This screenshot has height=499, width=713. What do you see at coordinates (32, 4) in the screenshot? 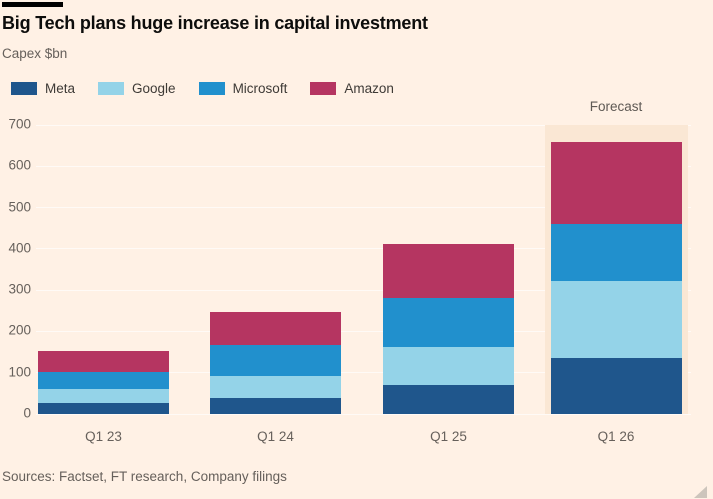
I see `ft-top-bar` at bounding box center [32, 4].